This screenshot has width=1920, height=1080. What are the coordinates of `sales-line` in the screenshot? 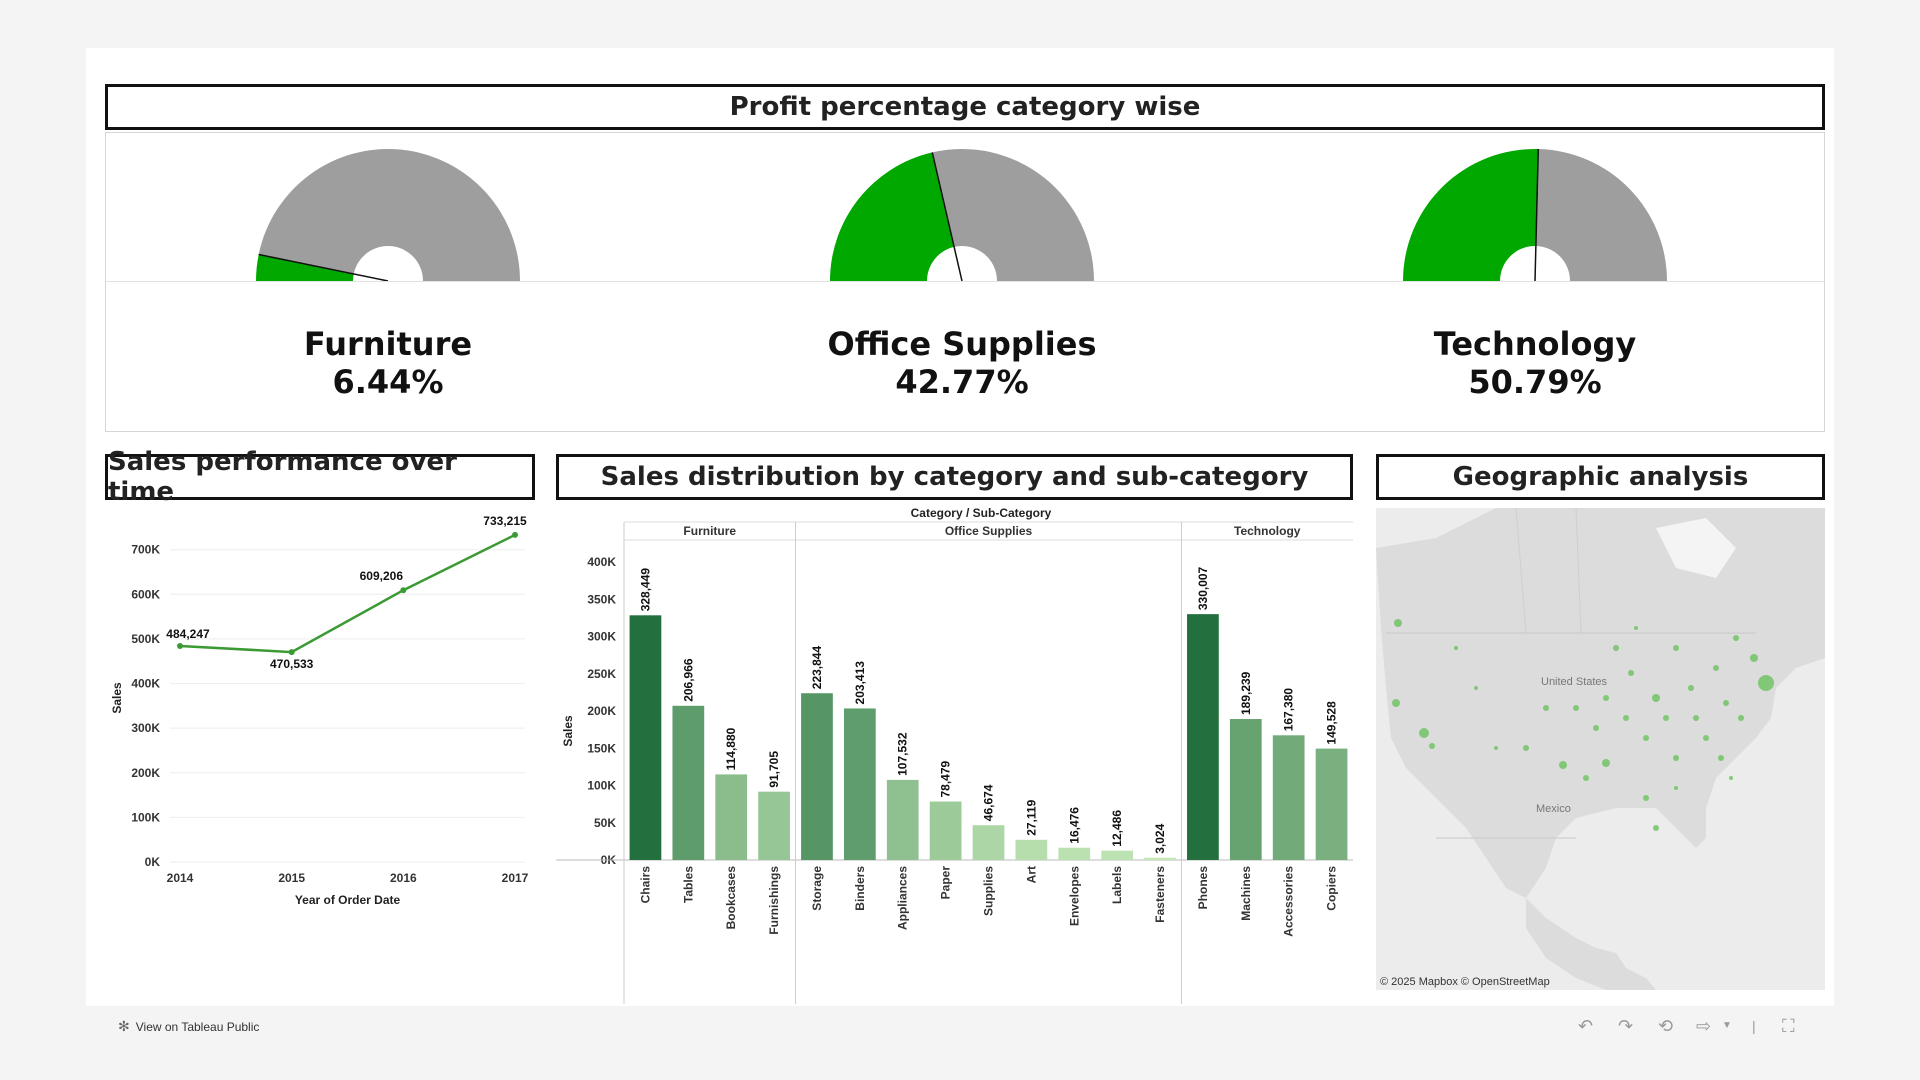 It's located at (347, 593).